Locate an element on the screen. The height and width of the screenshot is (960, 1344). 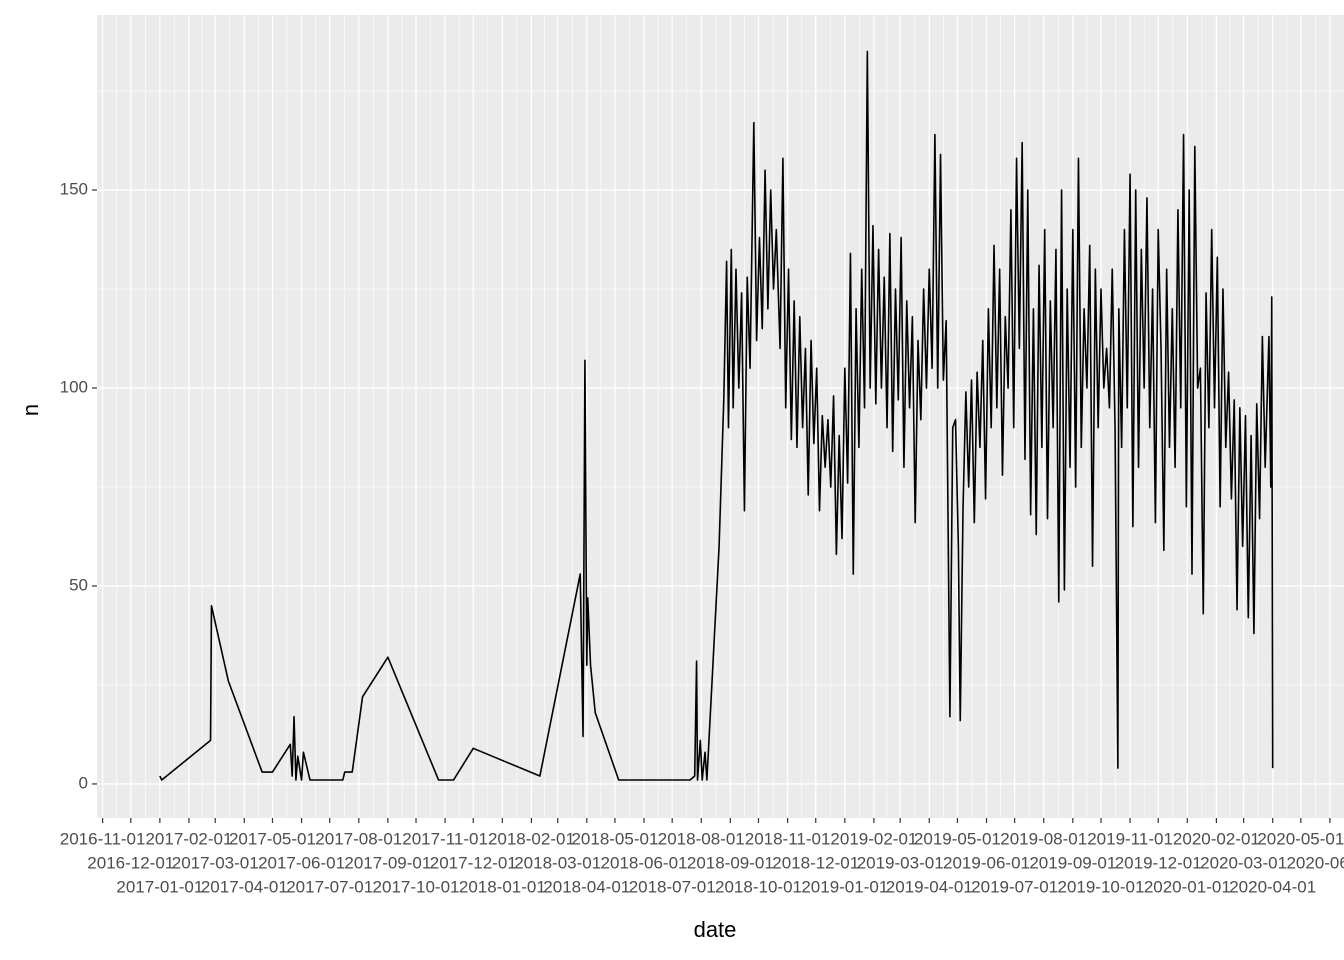
x-tick-label: 2019-07-01 is located at coordinates (1014, 886).